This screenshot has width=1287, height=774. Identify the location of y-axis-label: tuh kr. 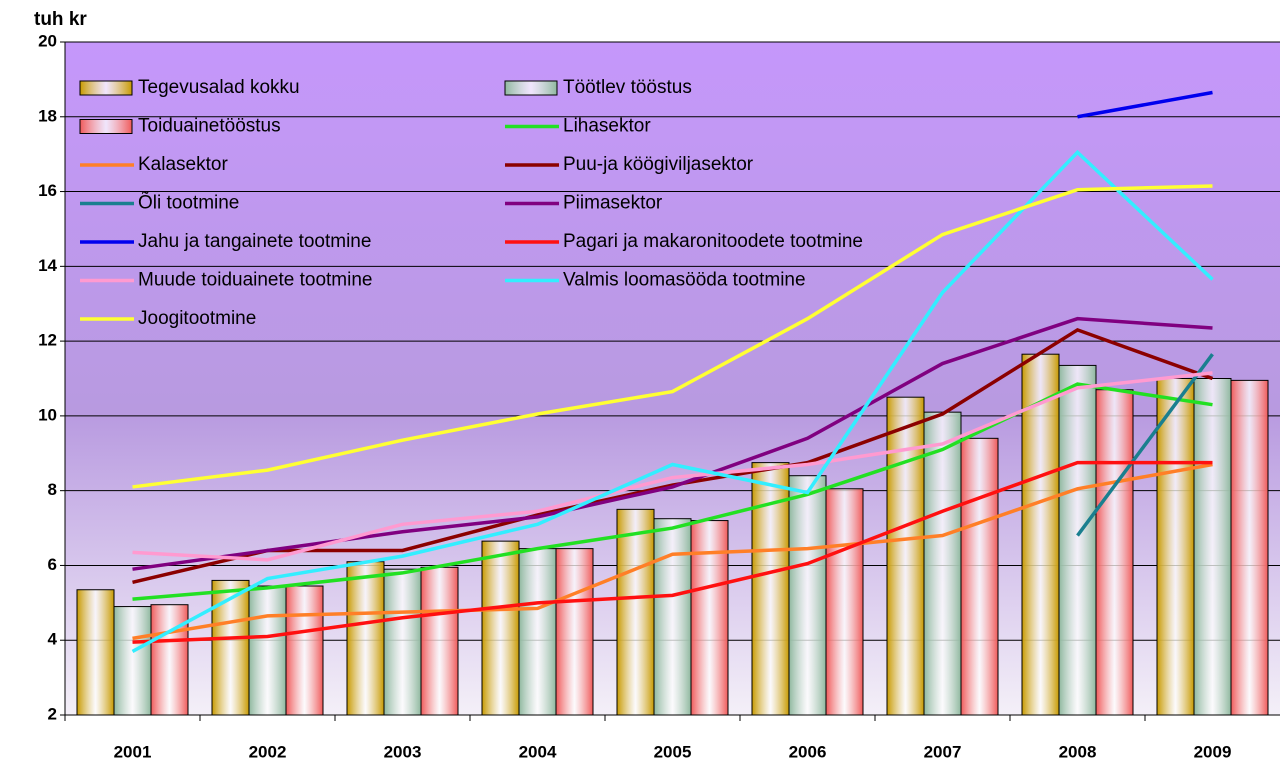
(60, 19).